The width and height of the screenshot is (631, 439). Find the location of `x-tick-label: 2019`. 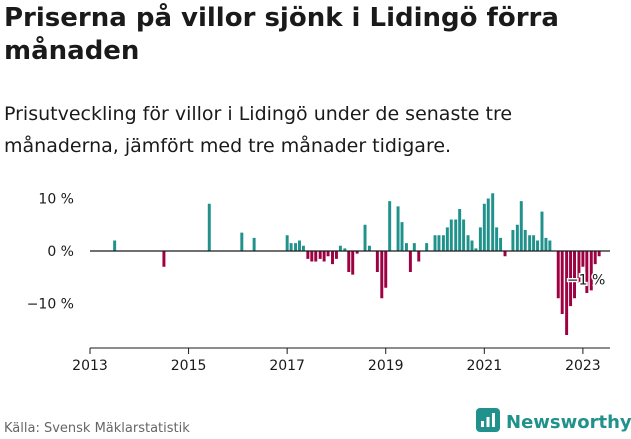

x-tick-label: 2019 is located at coordinates (386, 366).